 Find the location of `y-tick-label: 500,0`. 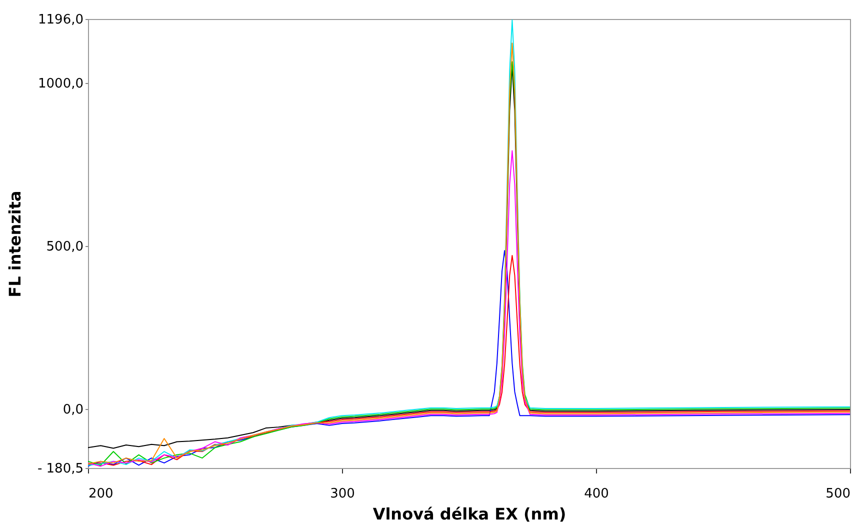

y-tick-label: 500,0 is located at coordinates (65, 247).